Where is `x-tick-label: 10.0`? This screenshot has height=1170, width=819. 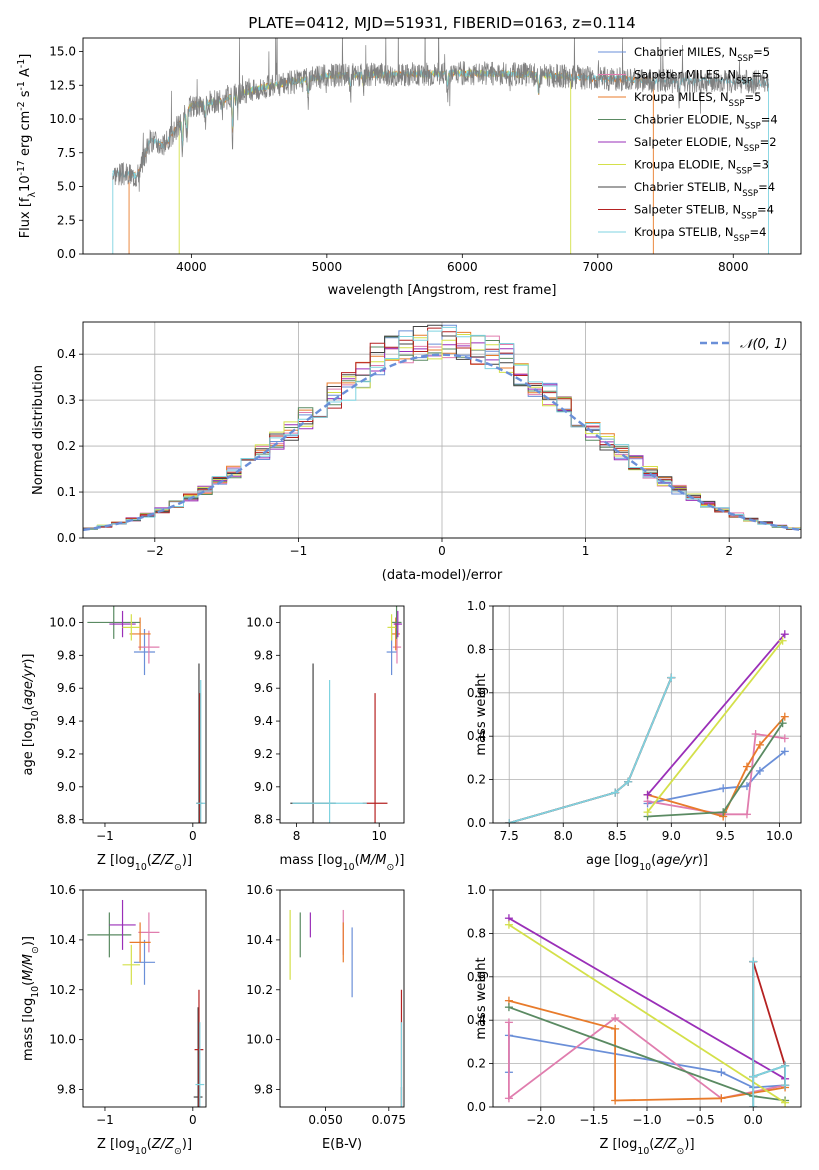
x-tick-label: 10.0 is located at coordinates (779, 836).